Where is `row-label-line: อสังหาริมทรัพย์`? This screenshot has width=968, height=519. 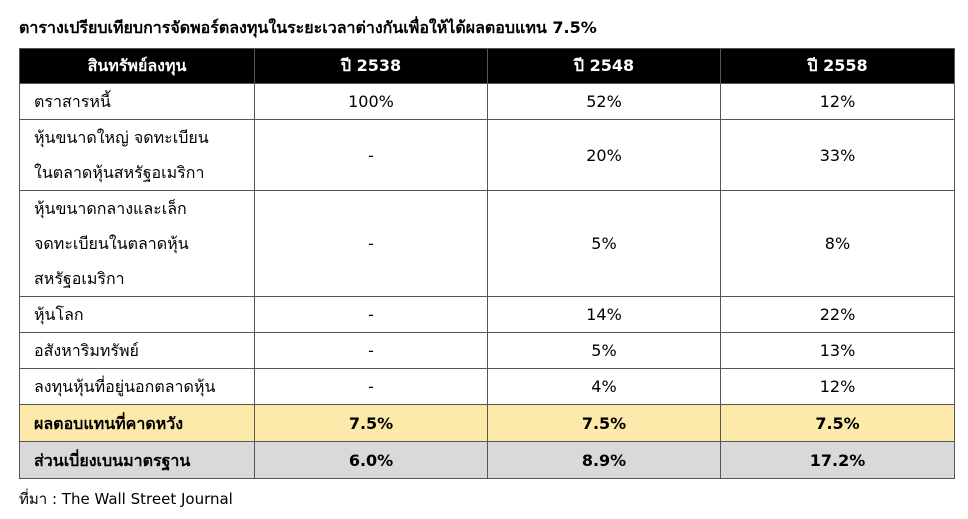
row-label-line: อสังหาริมทรัพย์ is located at coordinates (86, 350).